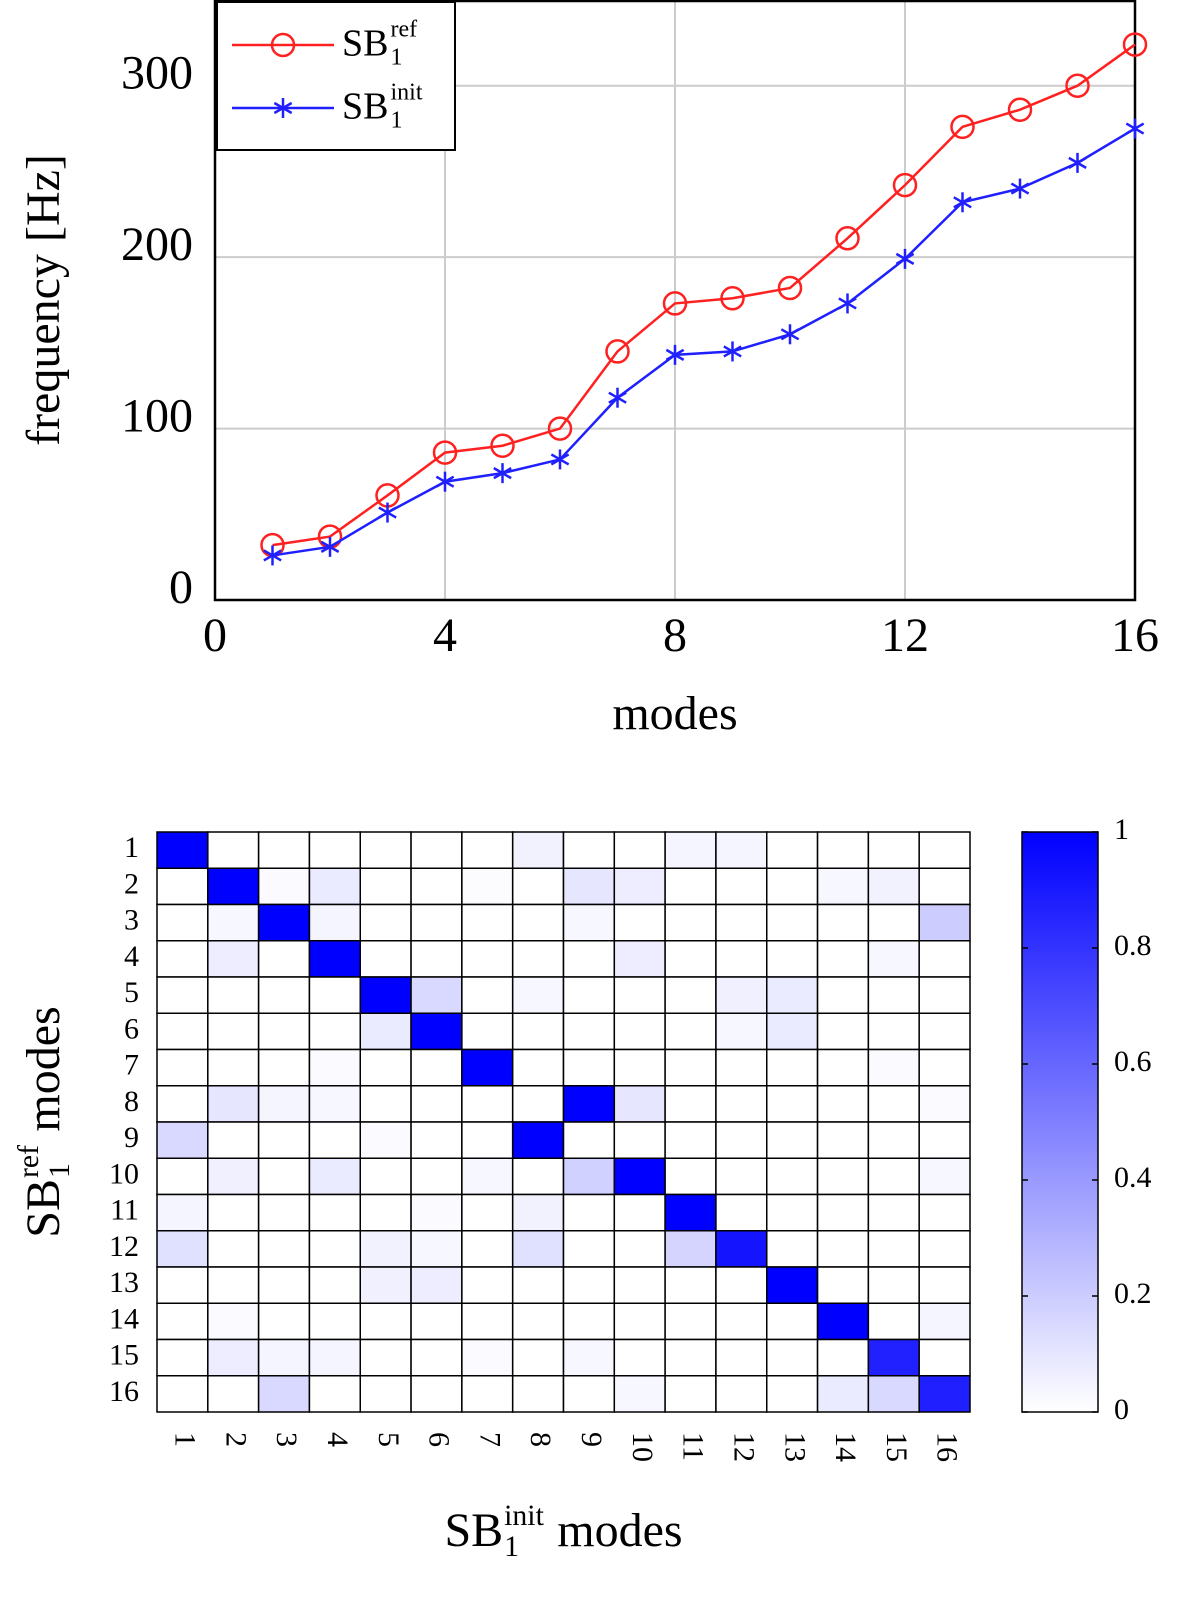  I want to click on y-tick-label: 9, so click(131, 1137).